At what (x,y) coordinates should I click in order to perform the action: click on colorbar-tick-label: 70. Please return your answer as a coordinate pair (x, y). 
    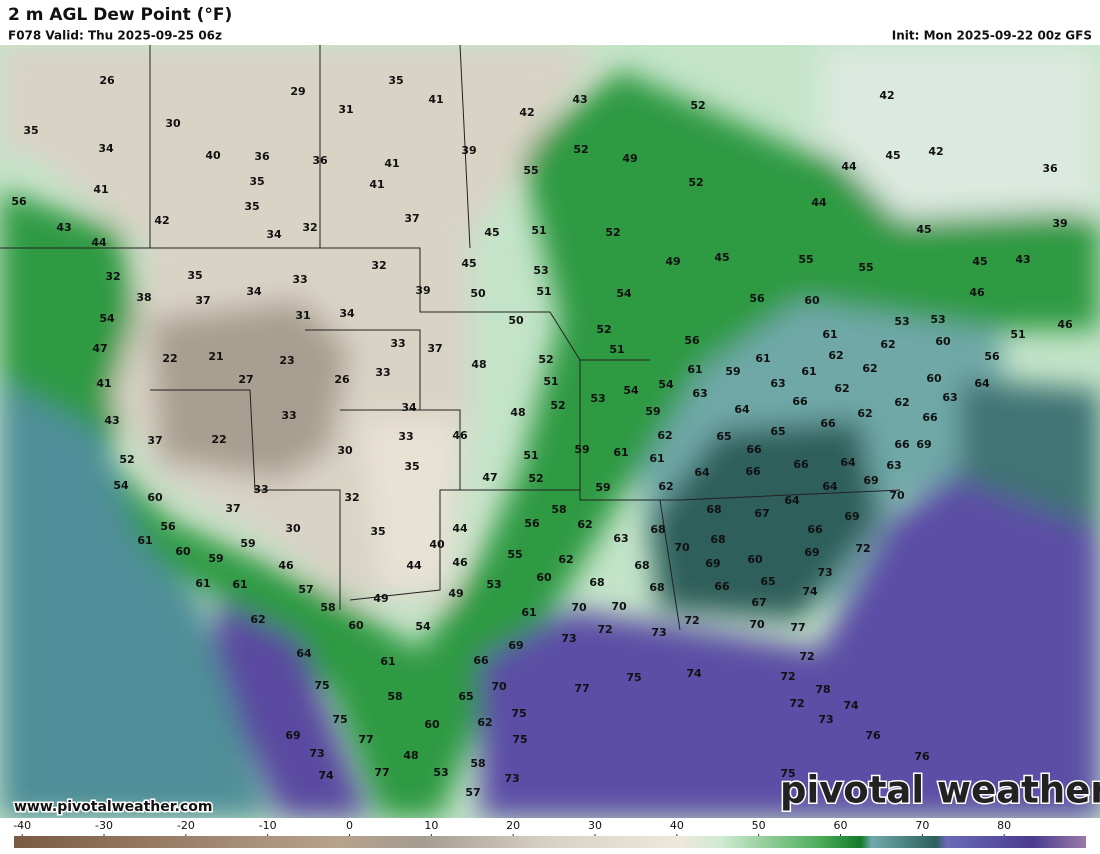
    Looking at the image, I should click on (922, 825).